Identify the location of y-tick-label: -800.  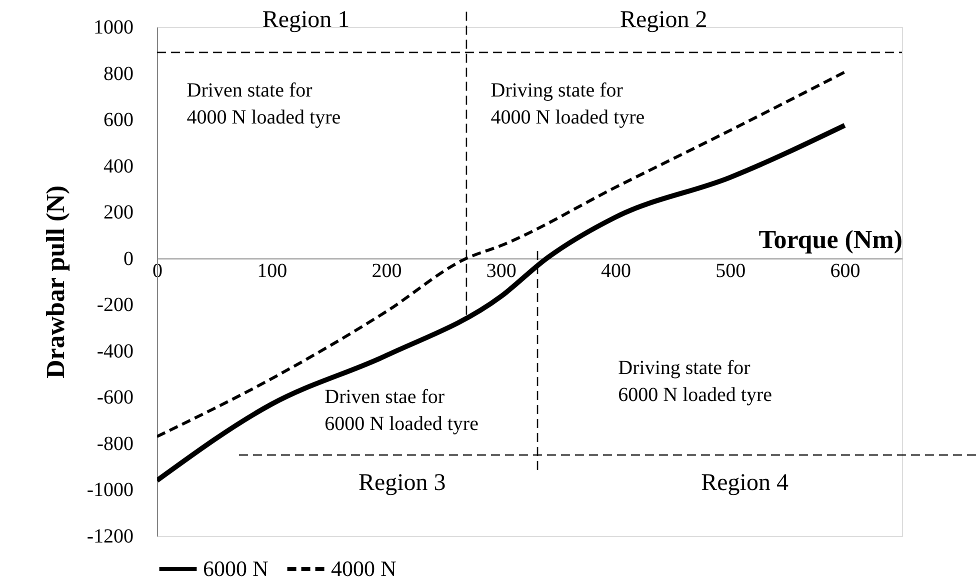
(115, 443).